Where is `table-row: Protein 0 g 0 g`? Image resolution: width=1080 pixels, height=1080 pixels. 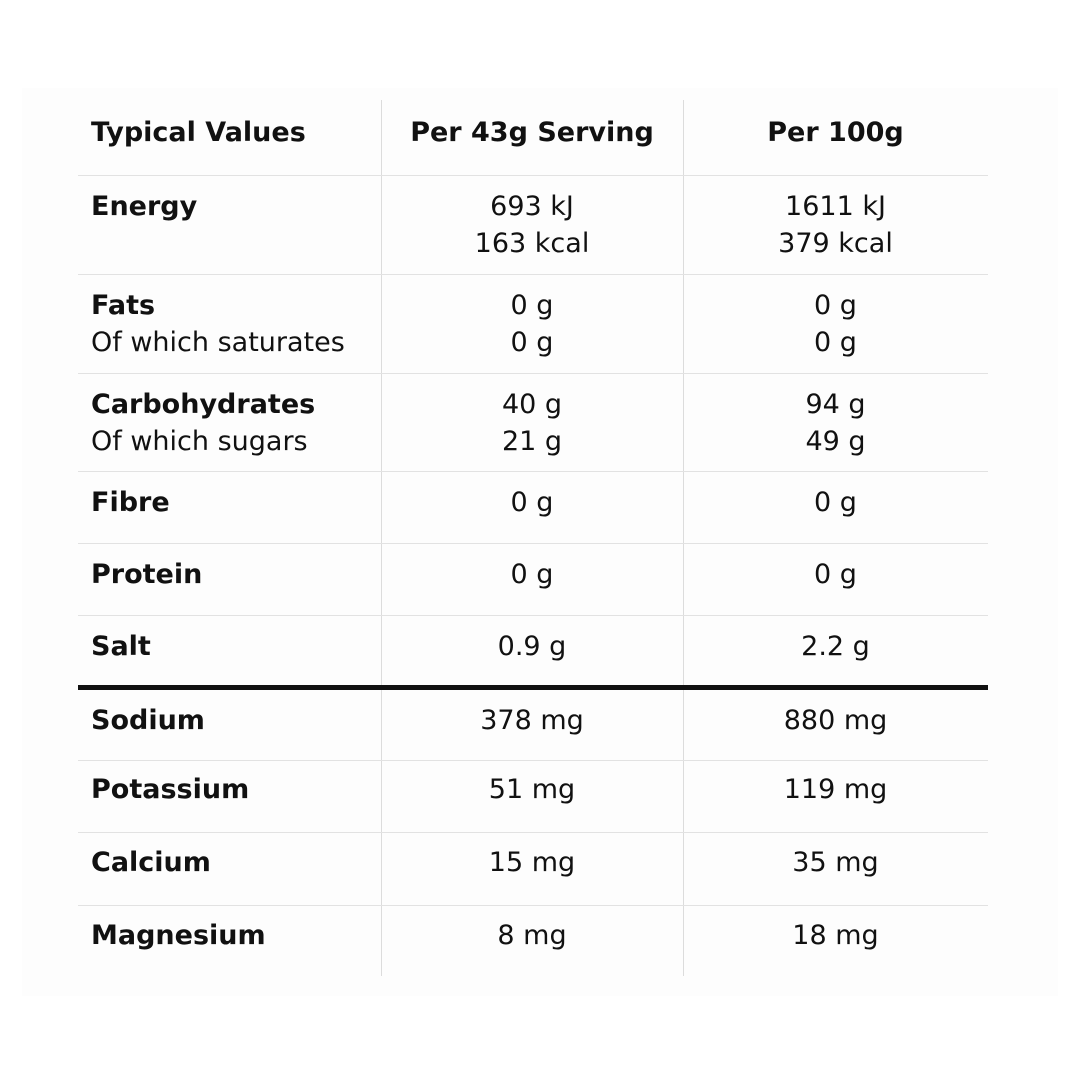 table-row: Protein 0 g 0 g is located at coordinates (533, 580).